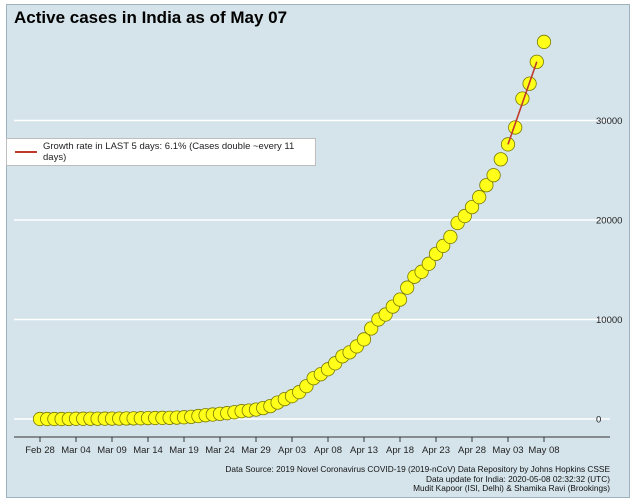 The width and height of the screenshot is (640, 504). What do you see at coordinates (151, 17) in the screenshot?
I see `chart-title: Active cases in India as of May 07` at bounding box center [151, 17].